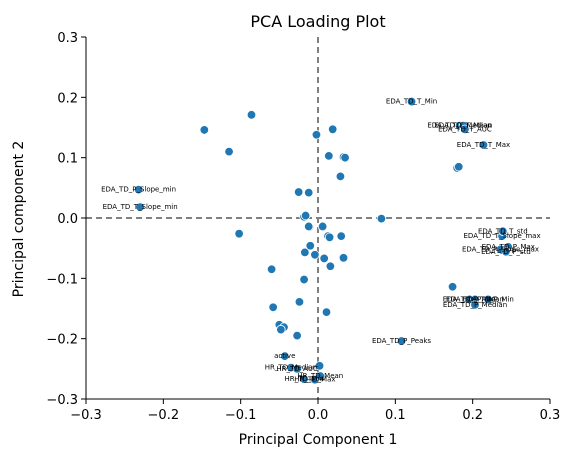 The height and width of the screenshot is (459, 584). I want to click on point-label: EDA_TD_T_Slope_min, so click(140, 207).